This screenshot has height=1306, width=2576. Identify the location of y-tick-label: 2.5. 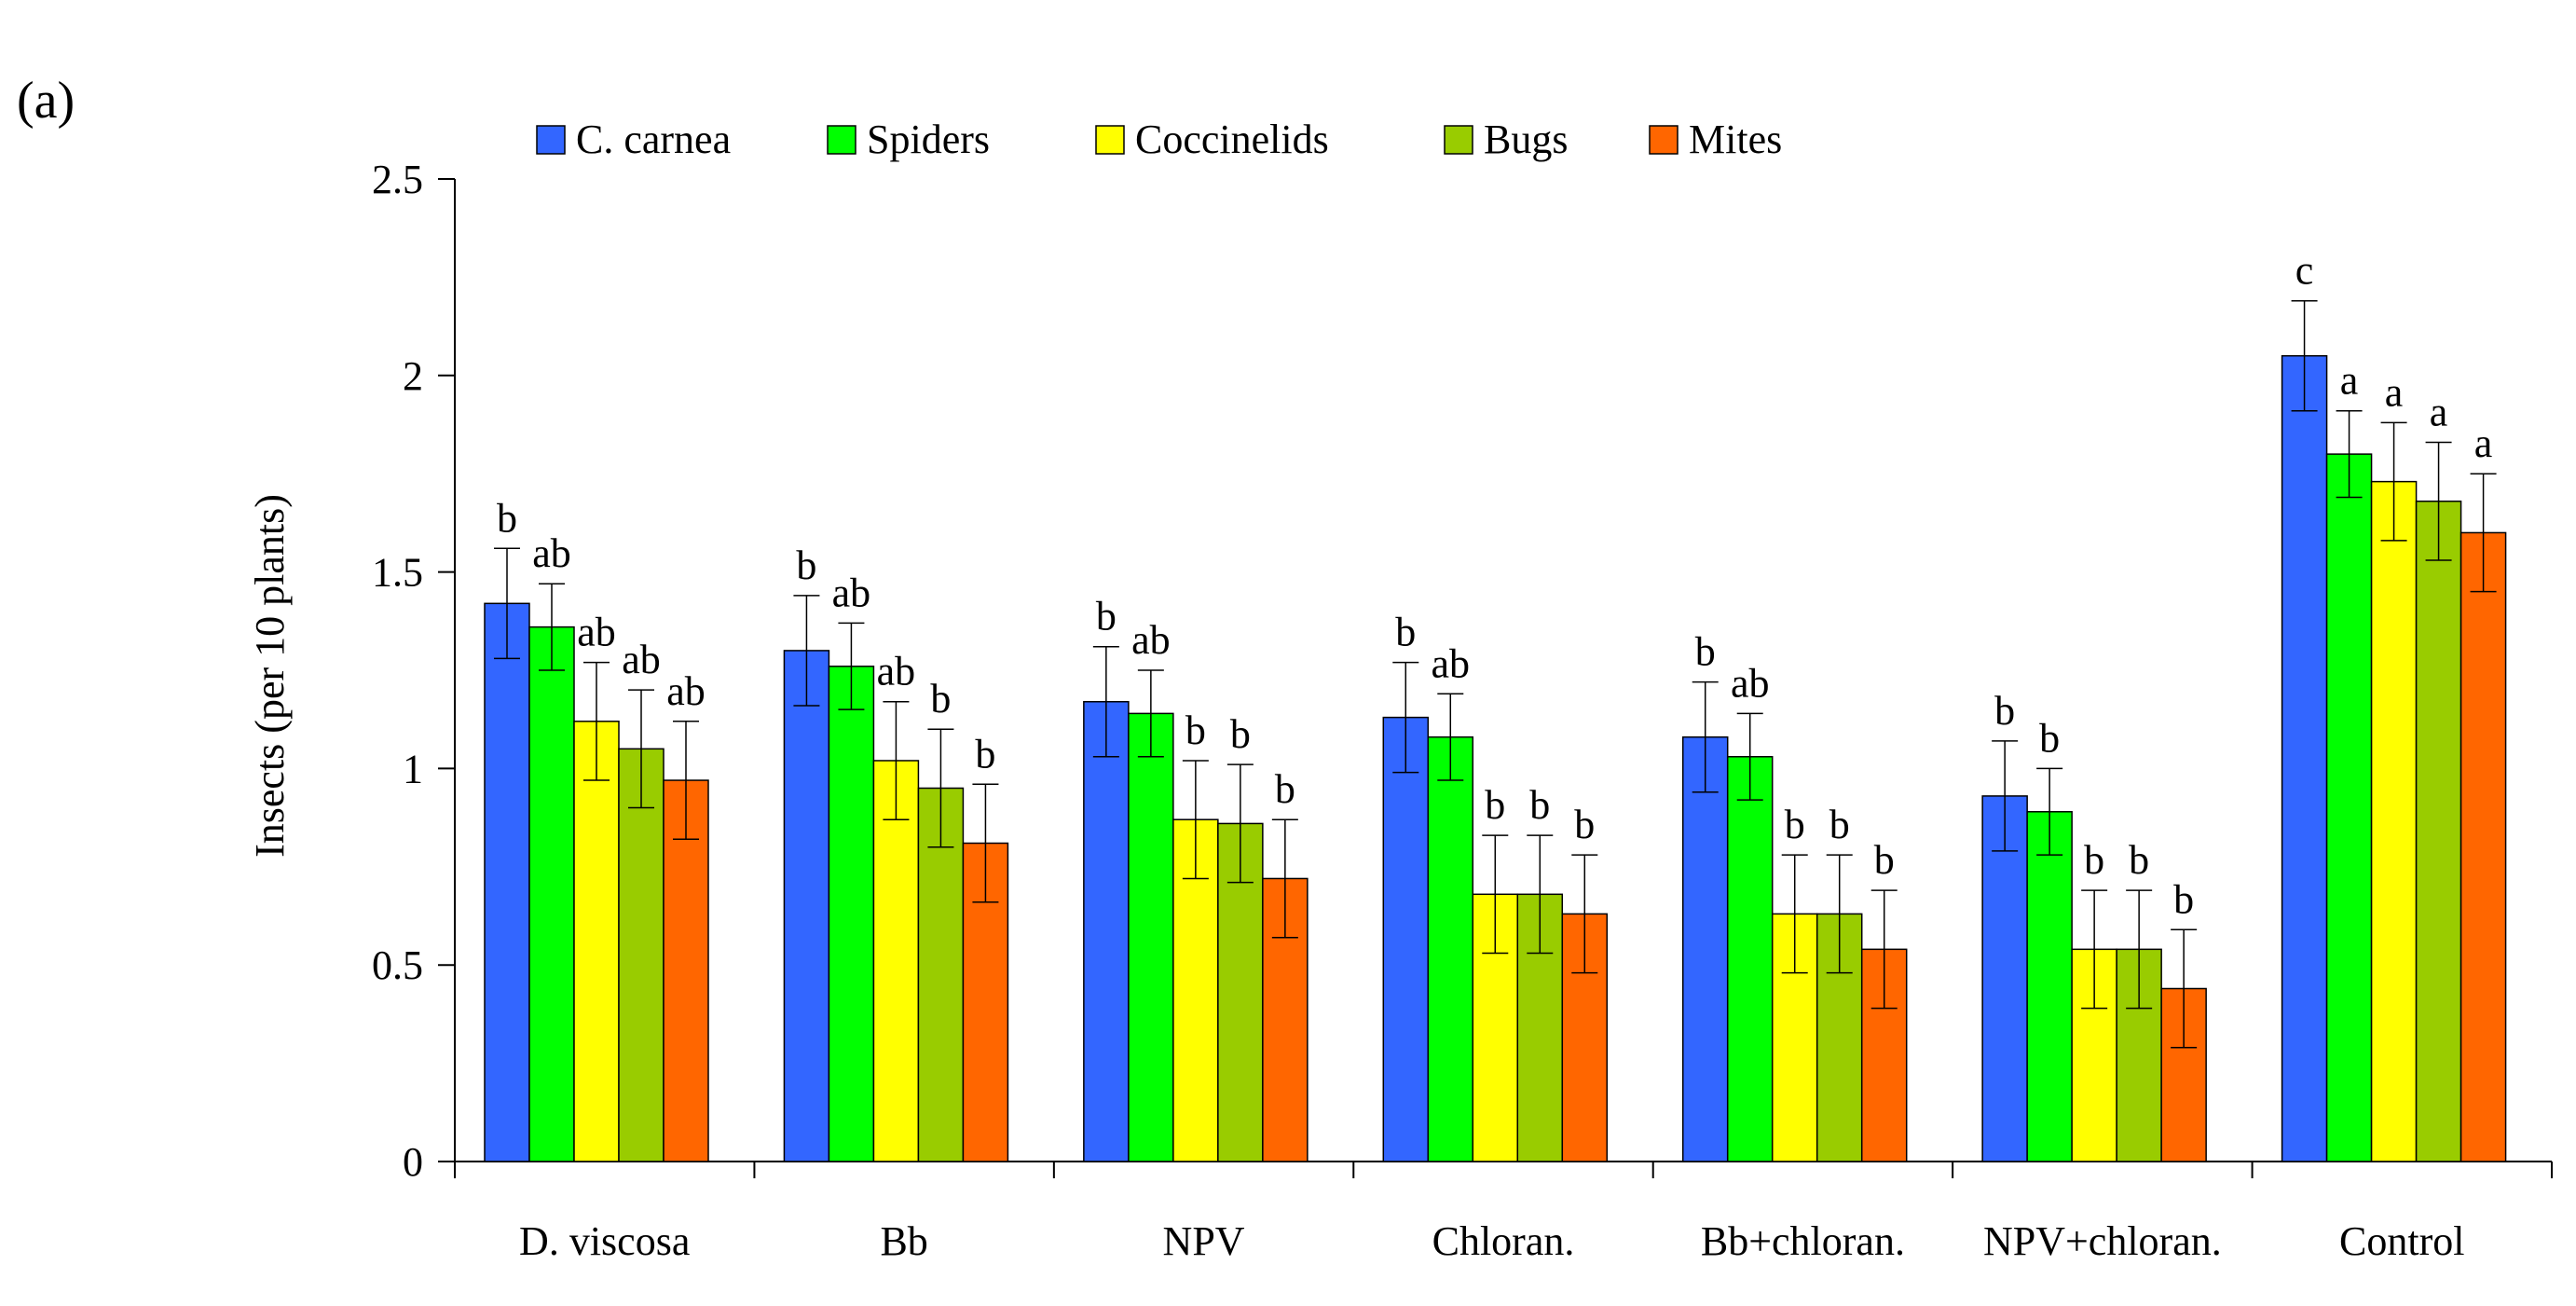
(397, 179).